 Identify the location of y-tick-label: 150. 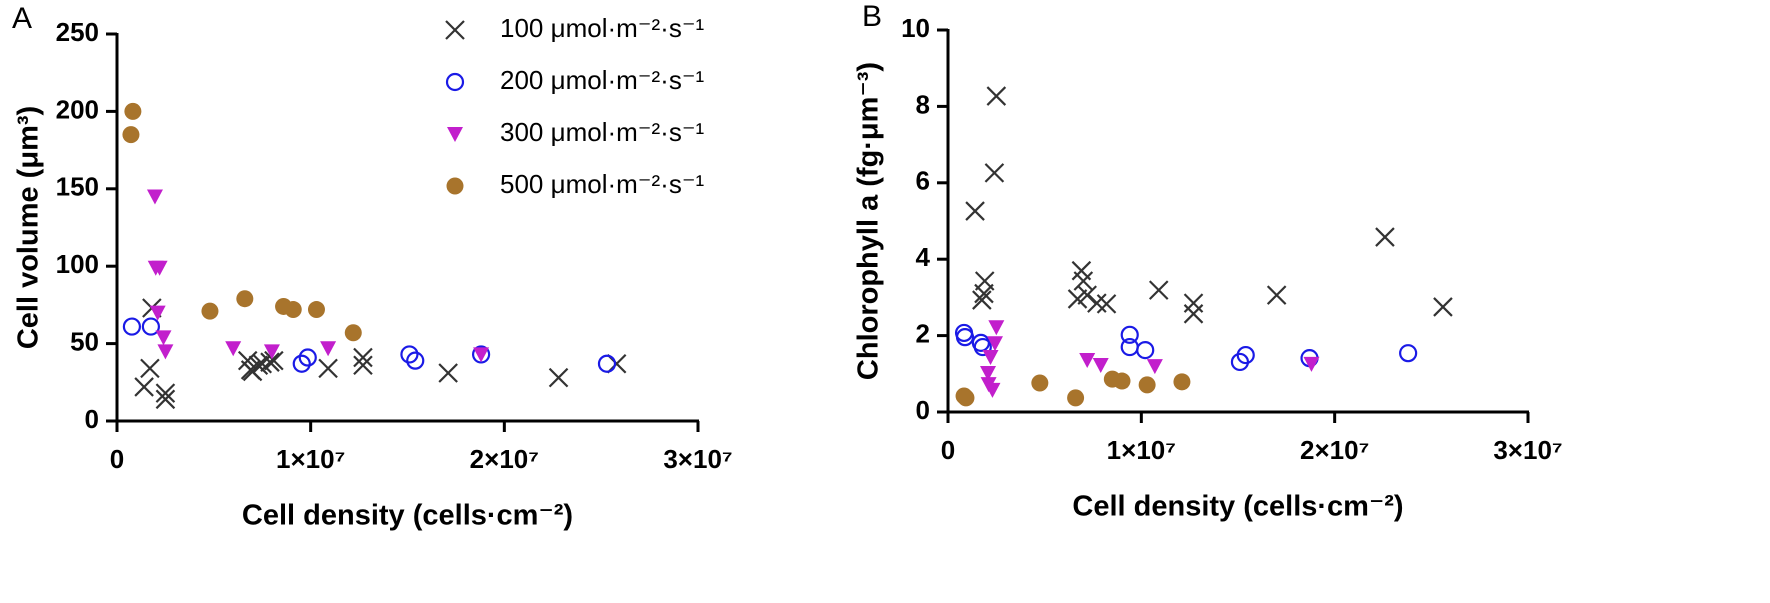
(77, 187).